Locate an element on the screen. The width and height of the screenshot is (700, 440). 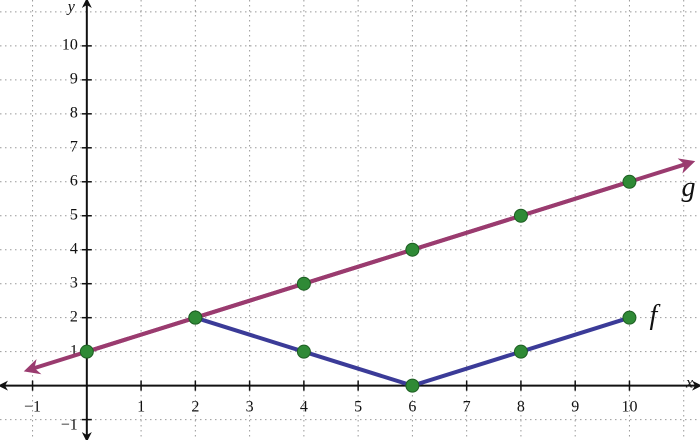
x-tick-label: 2 is located at coordinates (195, 406).